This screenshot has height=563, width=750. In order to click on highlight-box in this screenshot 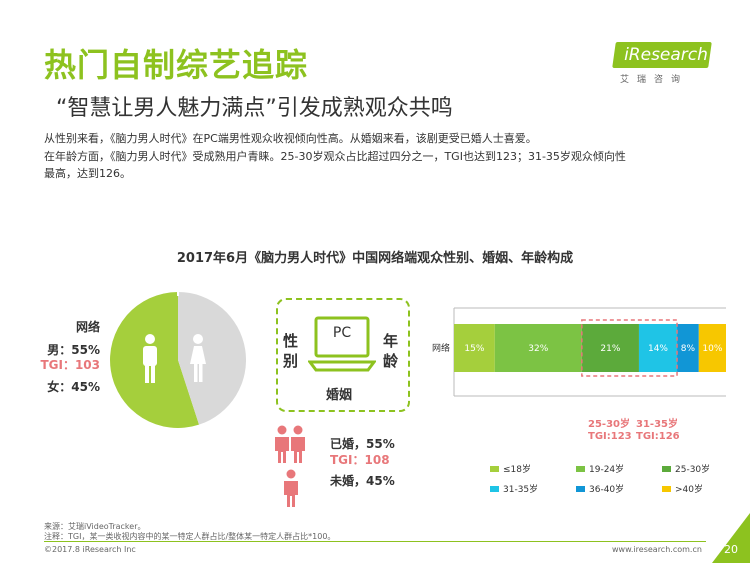, I will do `click(629, 348)`.